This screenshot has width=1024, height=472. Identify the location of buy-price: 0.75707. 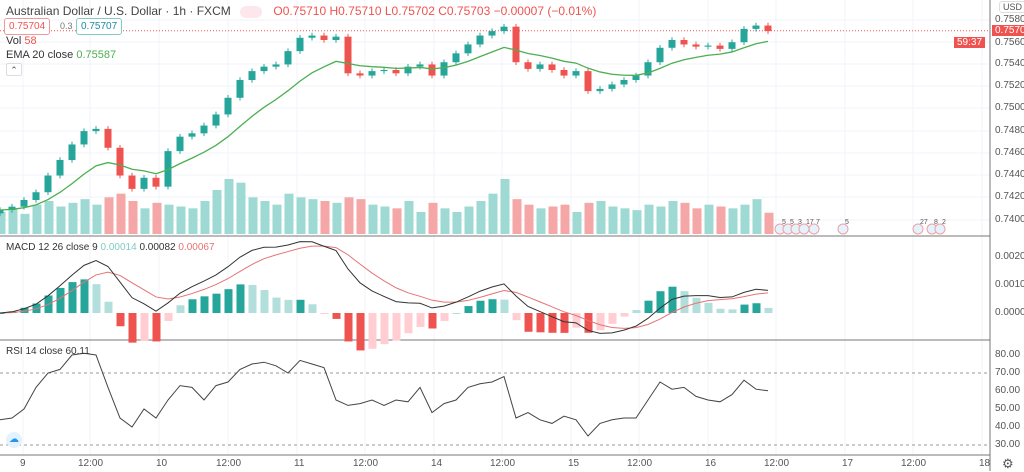
(99, 26).